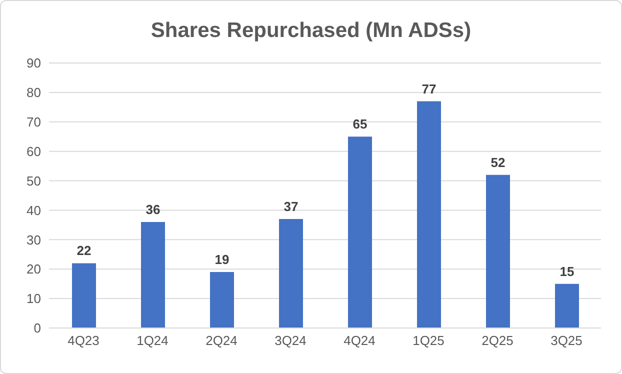  What do you see at coordinates (152, 340) in the screenshot?
I see `x-tick-label: 1Q24` at bounding box center [152, 340].